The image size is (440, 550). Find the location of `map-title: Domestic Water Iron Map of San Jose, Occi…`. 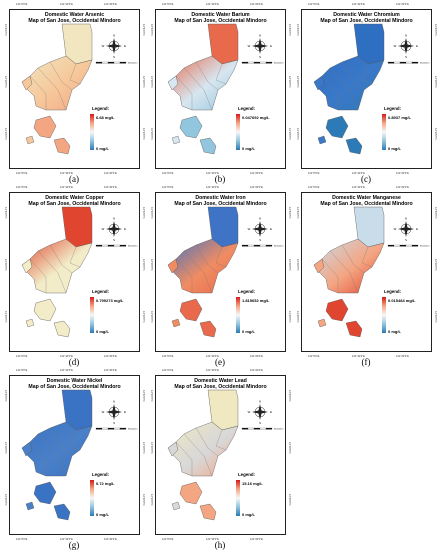

map-title: Domestic Water Iron Map of San Jose, Occi… is located at coordinates (220, 201).